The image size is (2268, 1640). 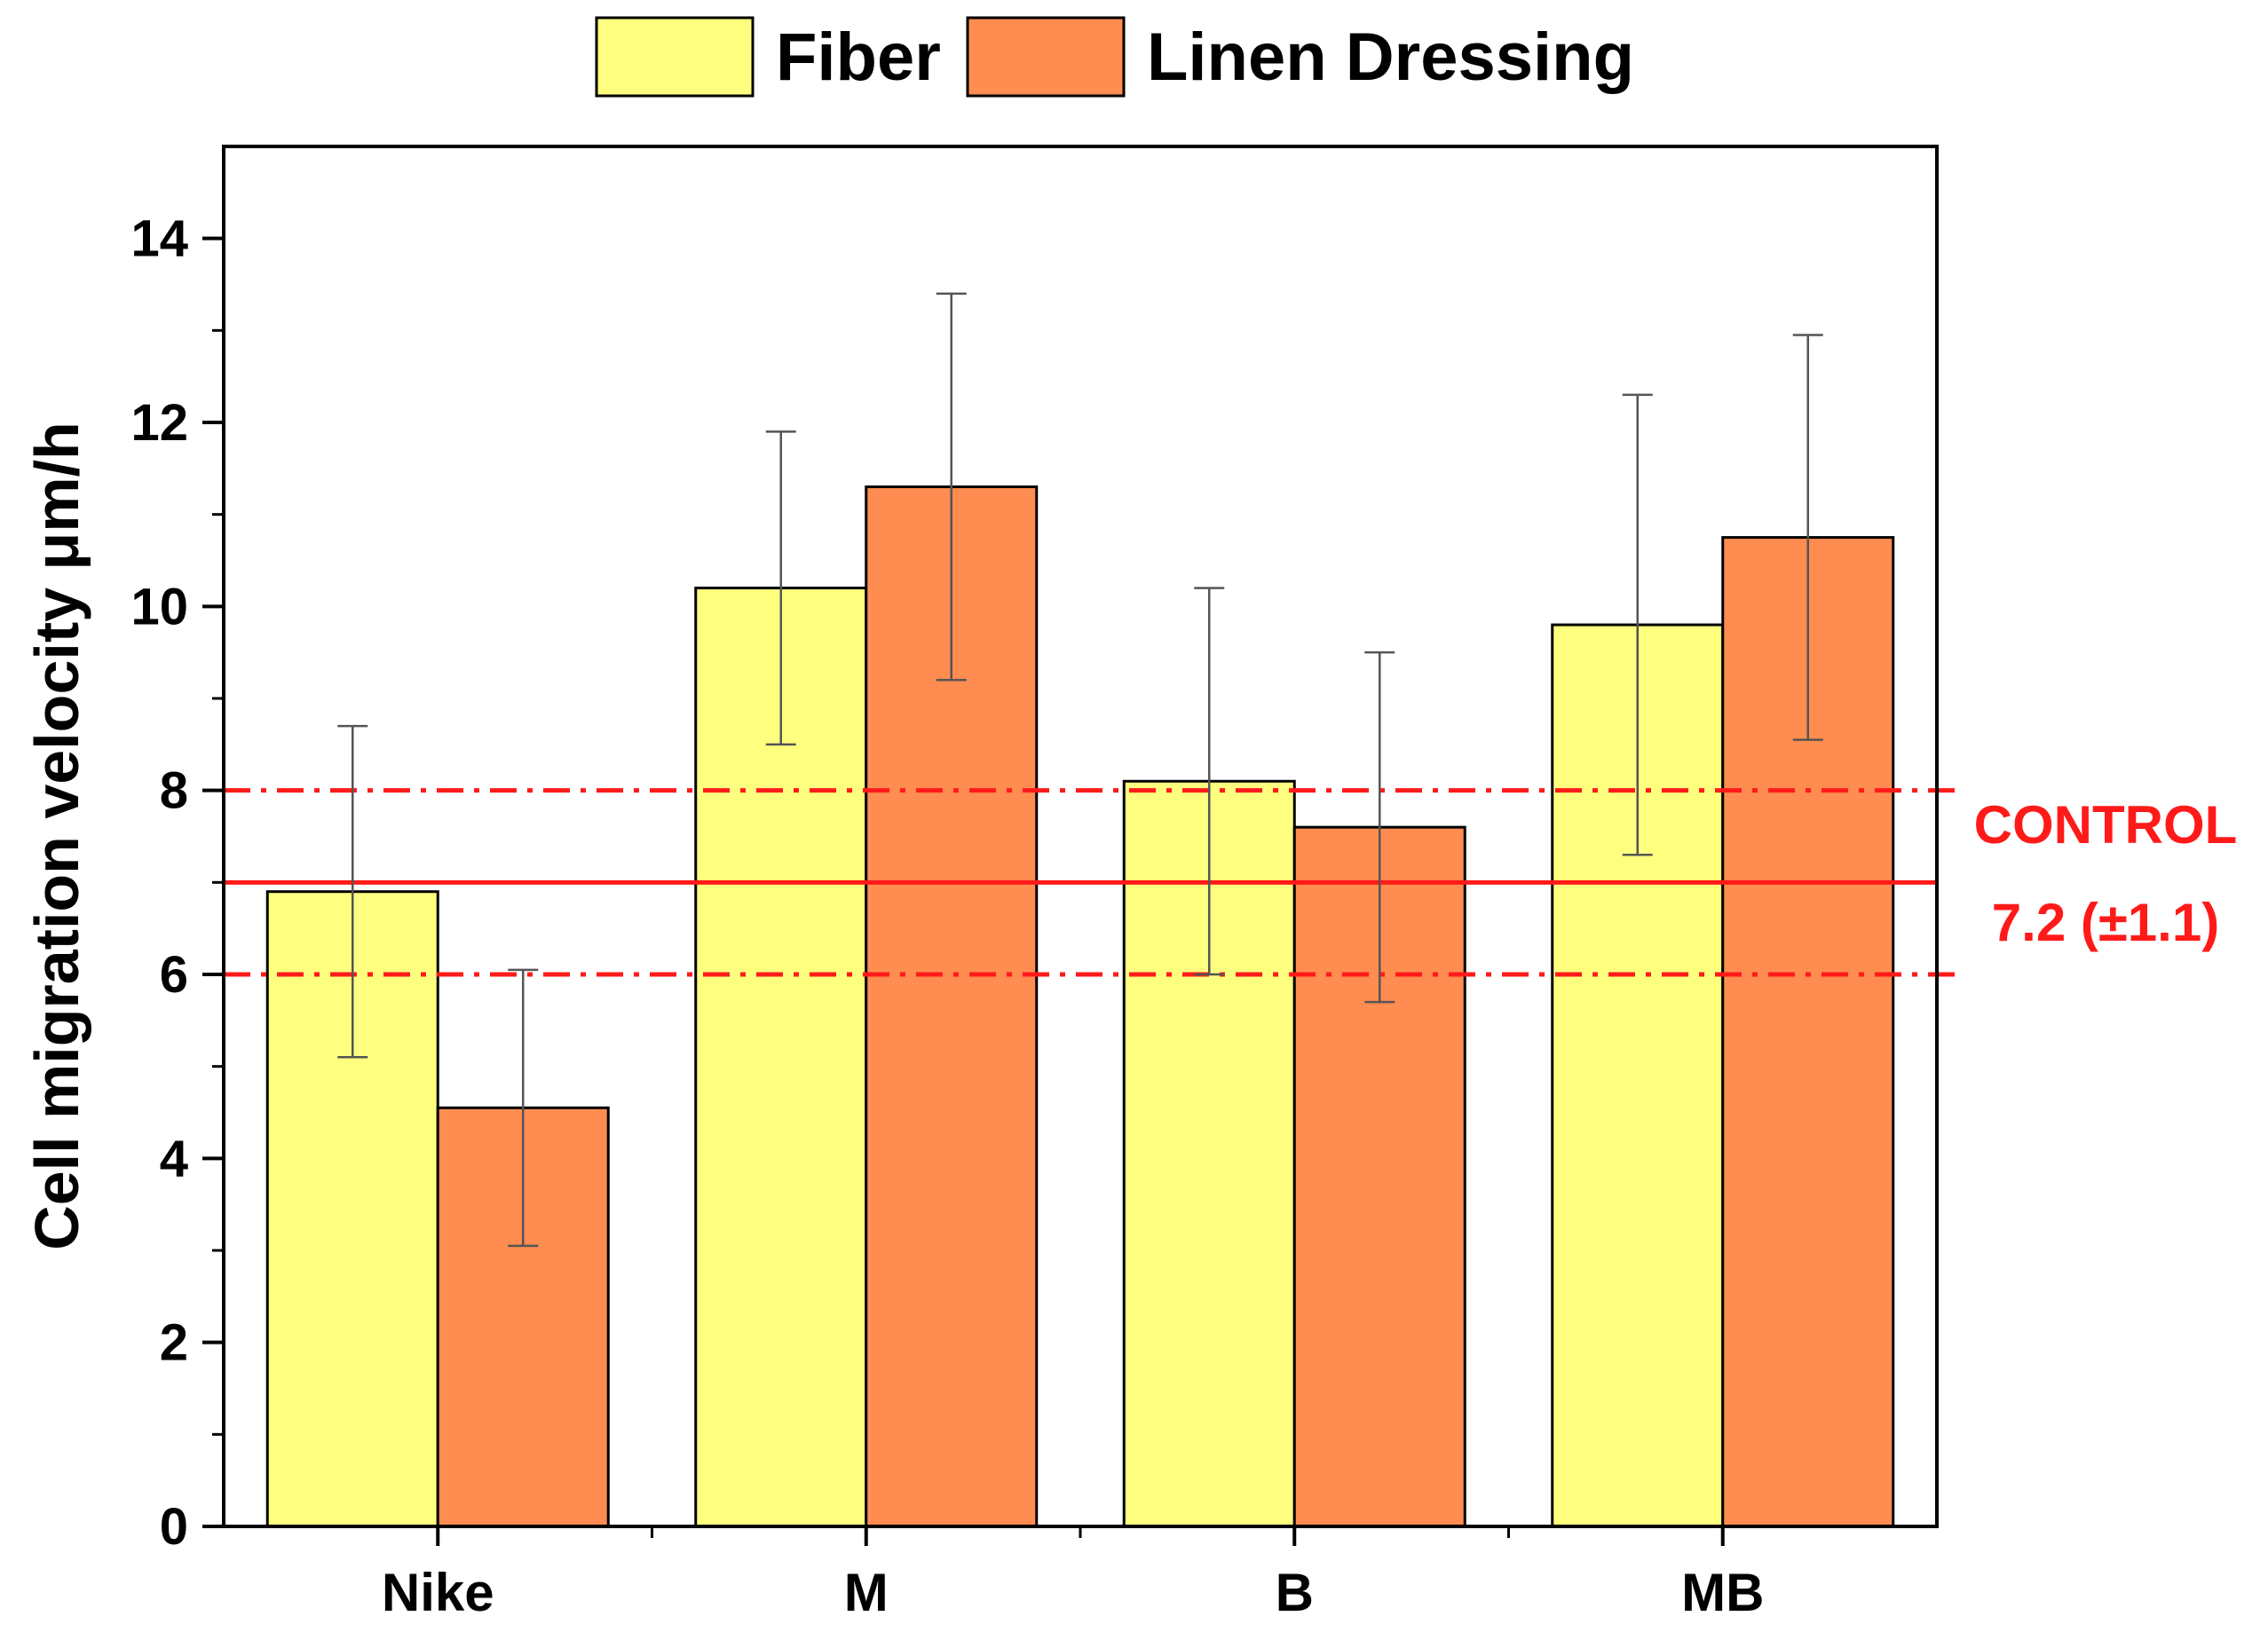 What do you see at coordinates (866, 1592) in the screenshot?
I see `x-tick-label-m: M` at bounding box center [866, 1592].